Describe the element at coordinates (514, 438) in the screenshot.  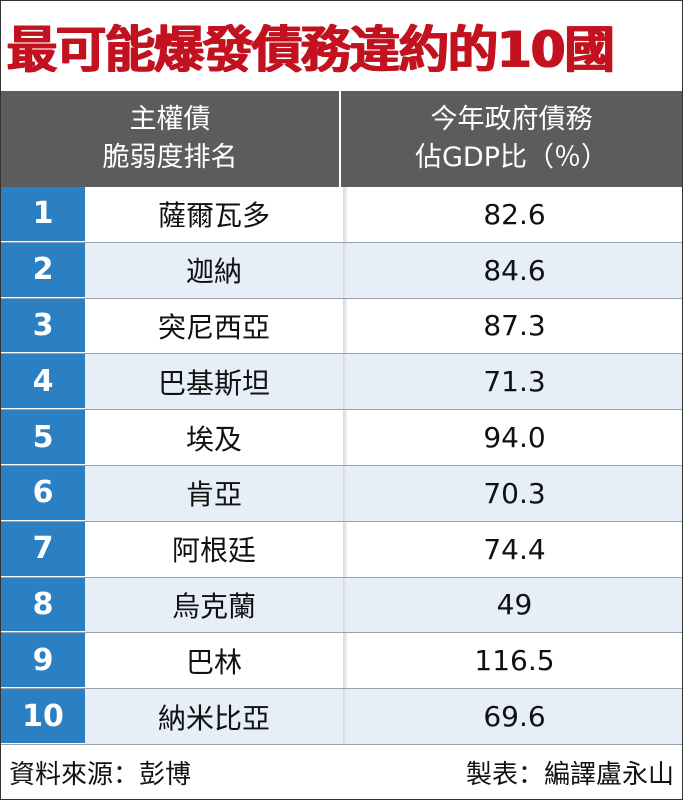
I see `debt-ratio-cell: 94.0` at that location.